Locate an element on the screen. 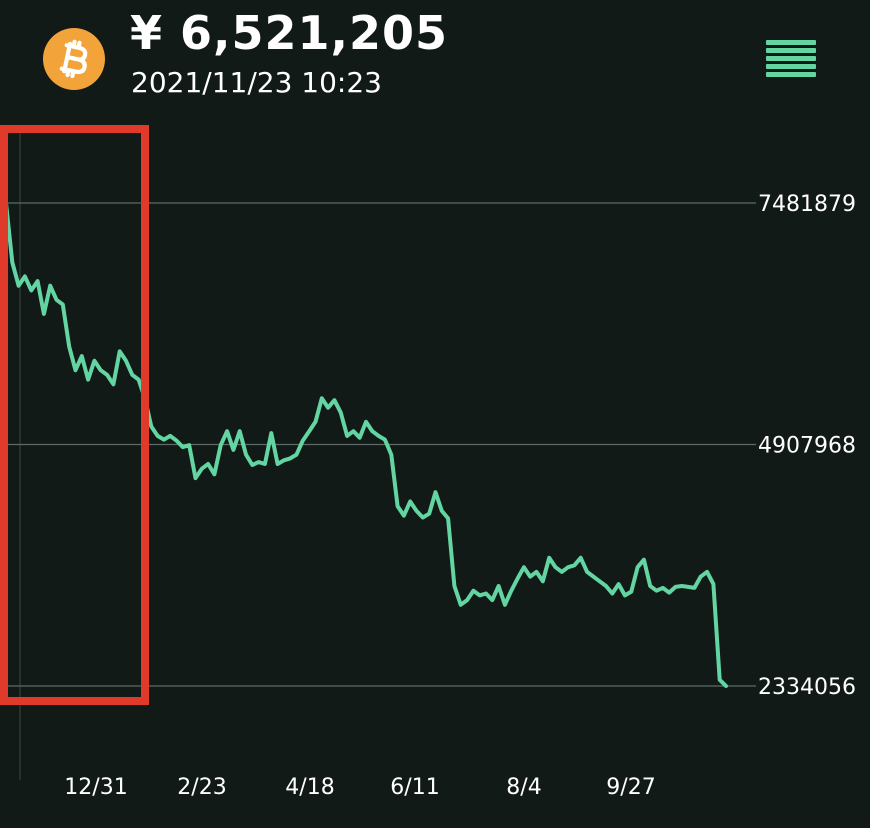  x-axis-label: 8/4 is located at coordinates (523, 787).